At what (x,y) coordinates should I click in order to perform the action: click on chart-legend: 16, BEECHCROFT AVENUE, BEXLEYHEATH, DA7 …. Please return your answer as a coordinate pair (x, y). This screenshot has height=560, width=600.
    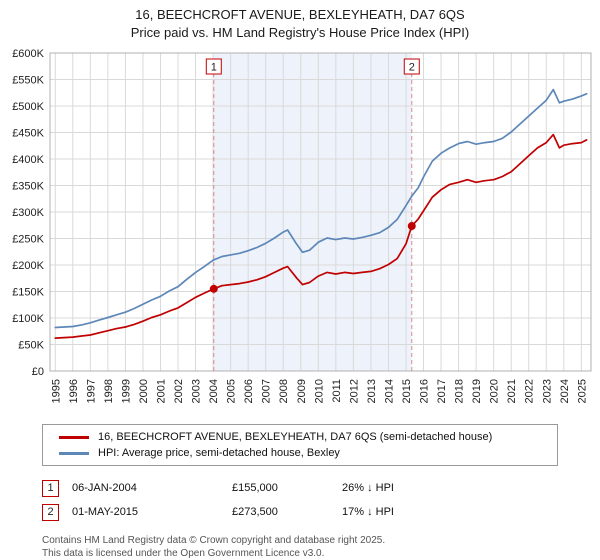
    Looking at the image, I should click on (300, 445).